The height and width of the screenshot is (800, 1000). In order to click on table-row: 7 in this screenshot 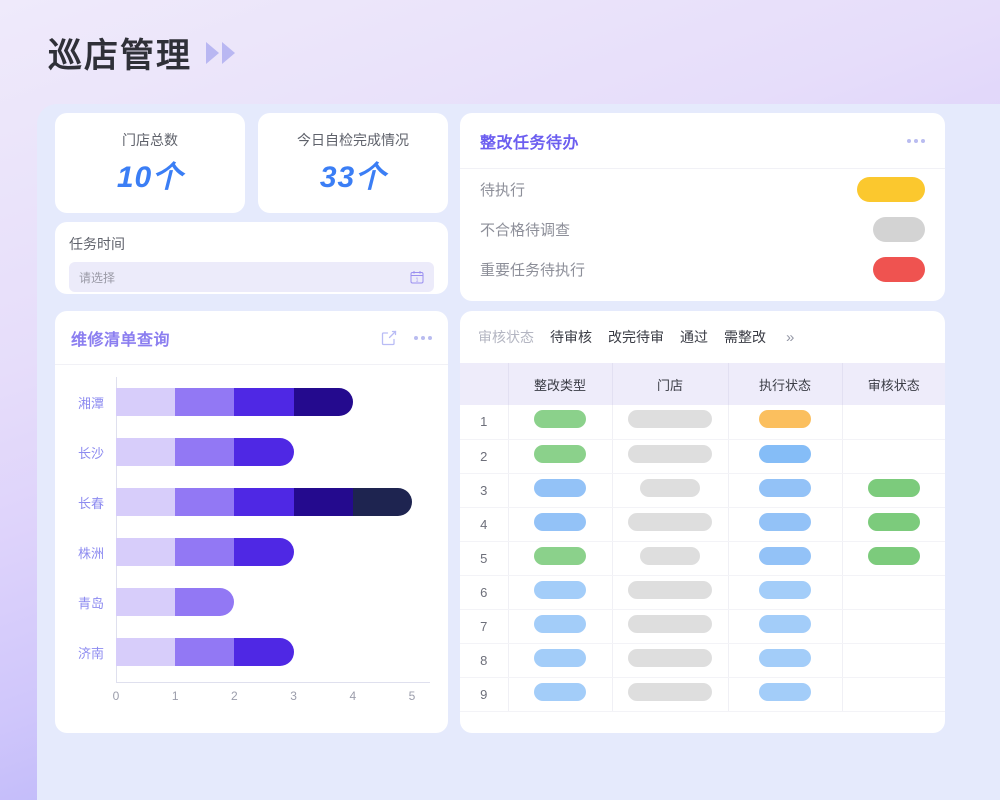, I will do `click(702, 626)`.